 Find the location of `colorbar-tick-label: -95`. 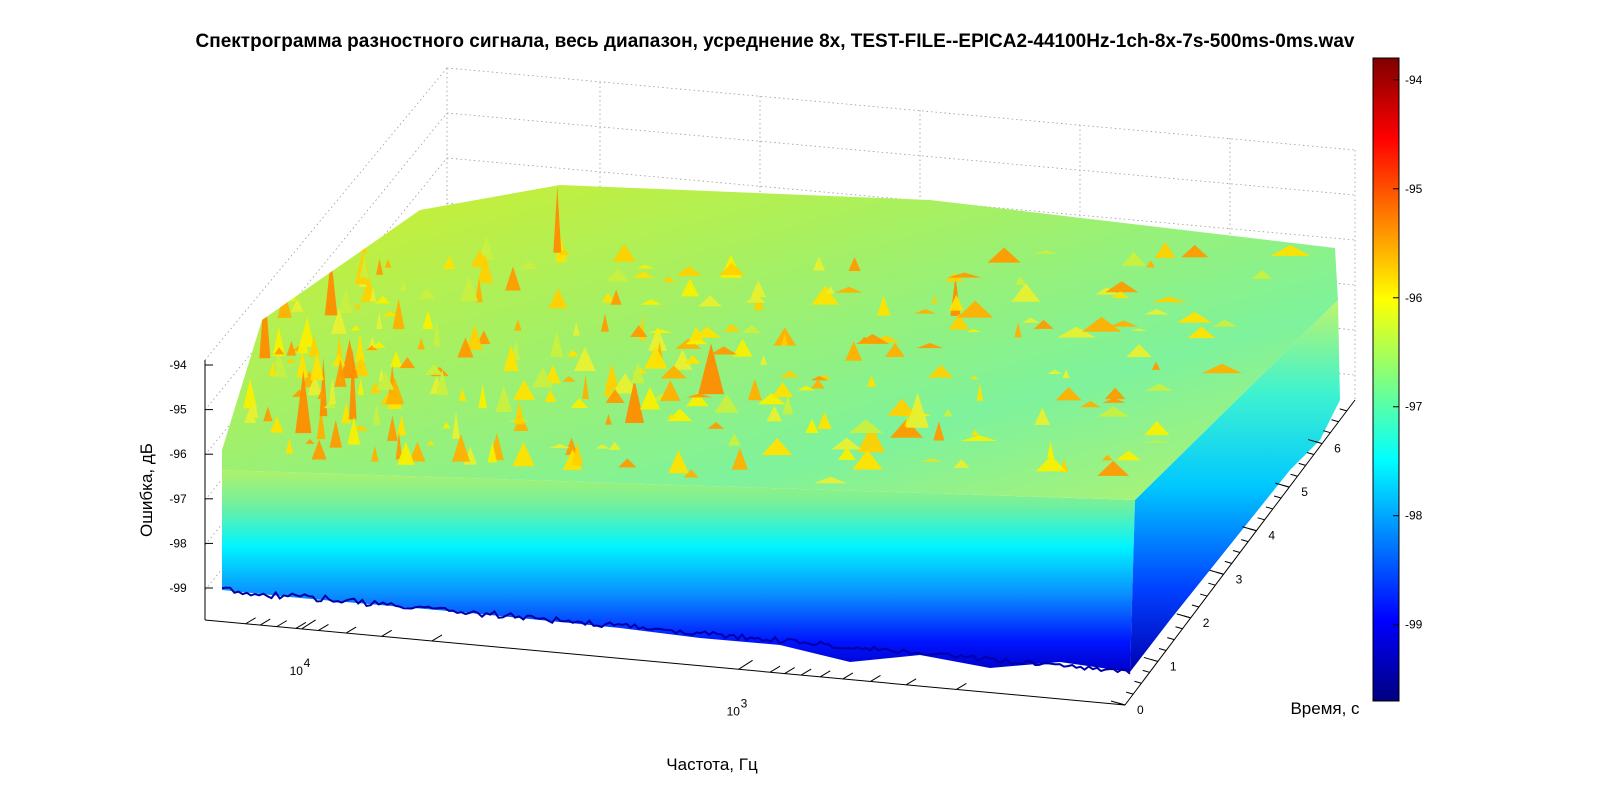

colorbar-tick-label: -95 is located at coordinates (1414, 189).